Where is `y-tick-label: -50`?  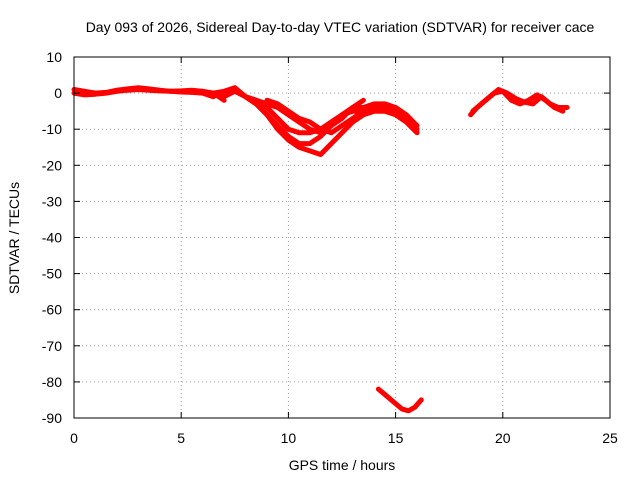
y-tick-label: -50 is located at coordinates (52, 274).